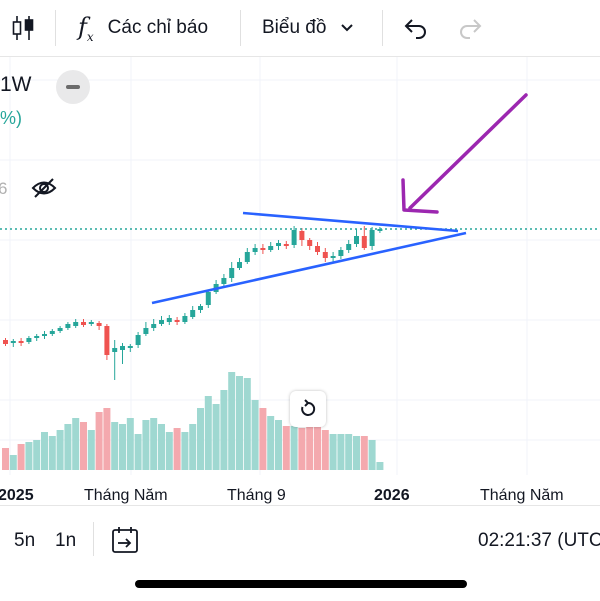  Describe the element at coordinates (347, 28) in the screenshot. I see `chevron-down-icon` at that location.